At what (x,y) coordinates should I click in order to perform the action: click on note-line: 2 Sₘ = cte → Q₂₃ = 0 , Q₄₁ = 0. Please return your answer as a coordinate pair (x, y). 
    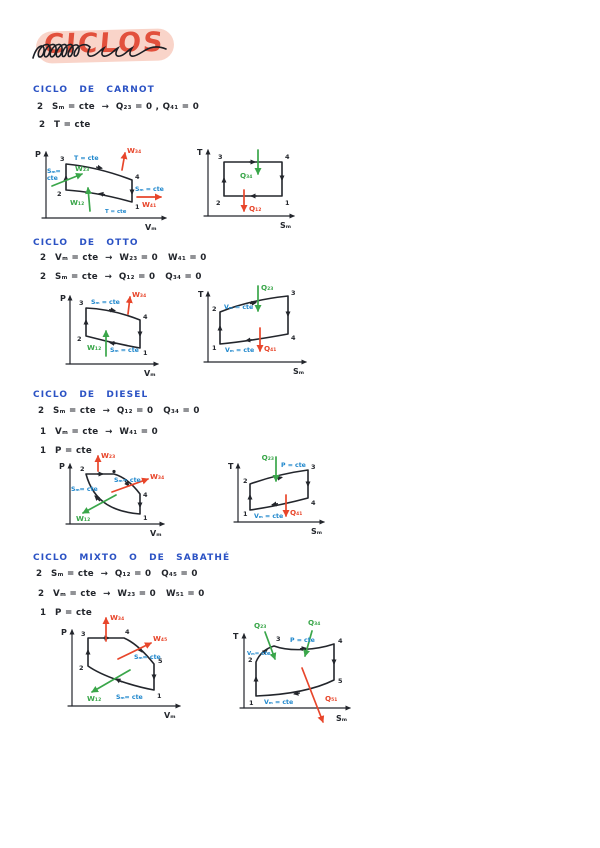
    Looking at the image, I should click on (118, 107).